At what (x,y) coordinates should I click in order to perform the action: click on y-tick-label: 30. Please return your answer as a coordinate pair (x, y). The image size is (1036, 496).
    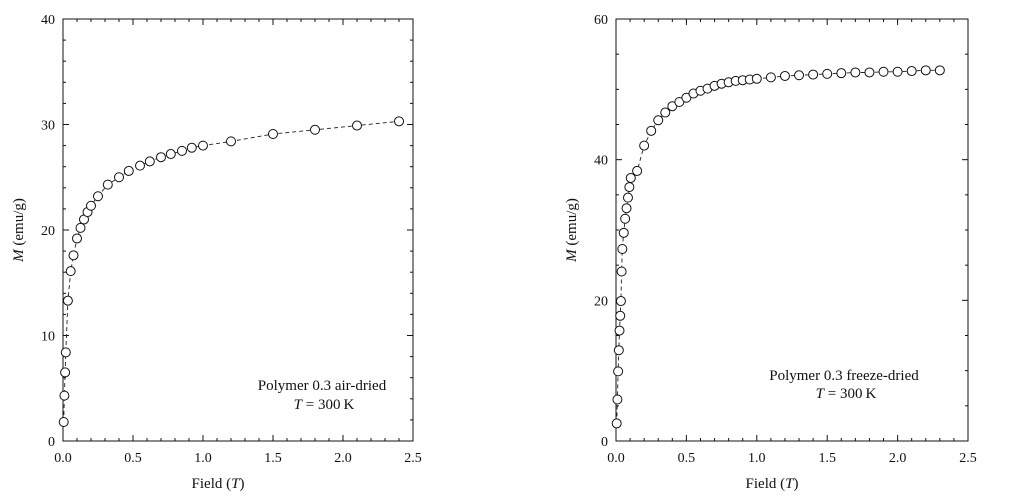
    Looking at the image, I should click on (48, 126).